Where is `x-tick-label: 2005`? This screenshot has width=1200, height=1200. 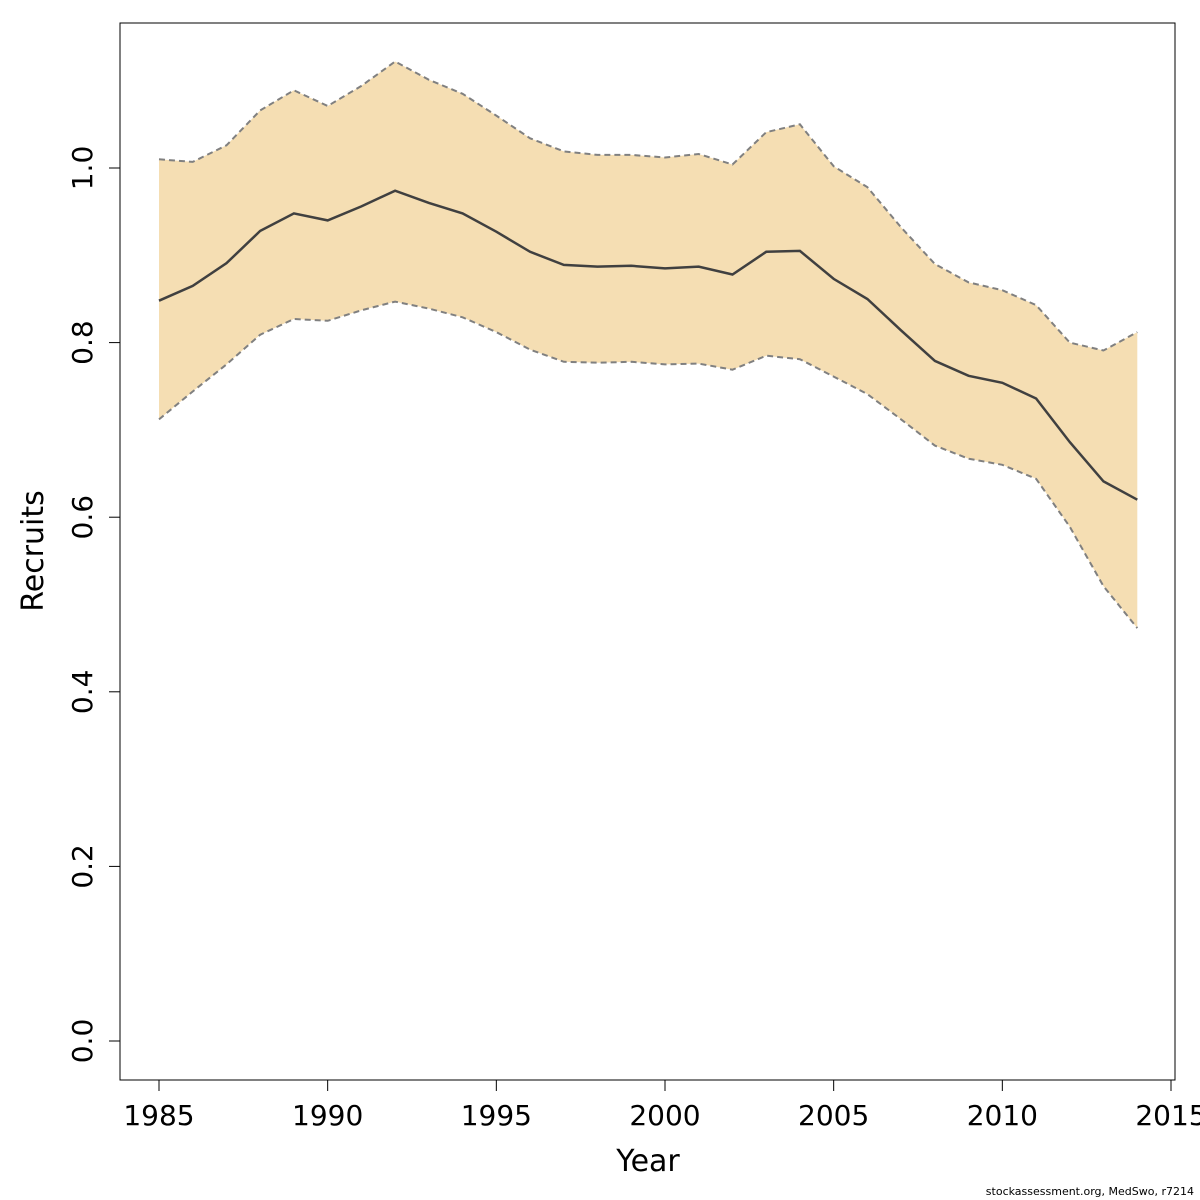 x-tick-label: 2005 is located at coordinates (833, 1115).